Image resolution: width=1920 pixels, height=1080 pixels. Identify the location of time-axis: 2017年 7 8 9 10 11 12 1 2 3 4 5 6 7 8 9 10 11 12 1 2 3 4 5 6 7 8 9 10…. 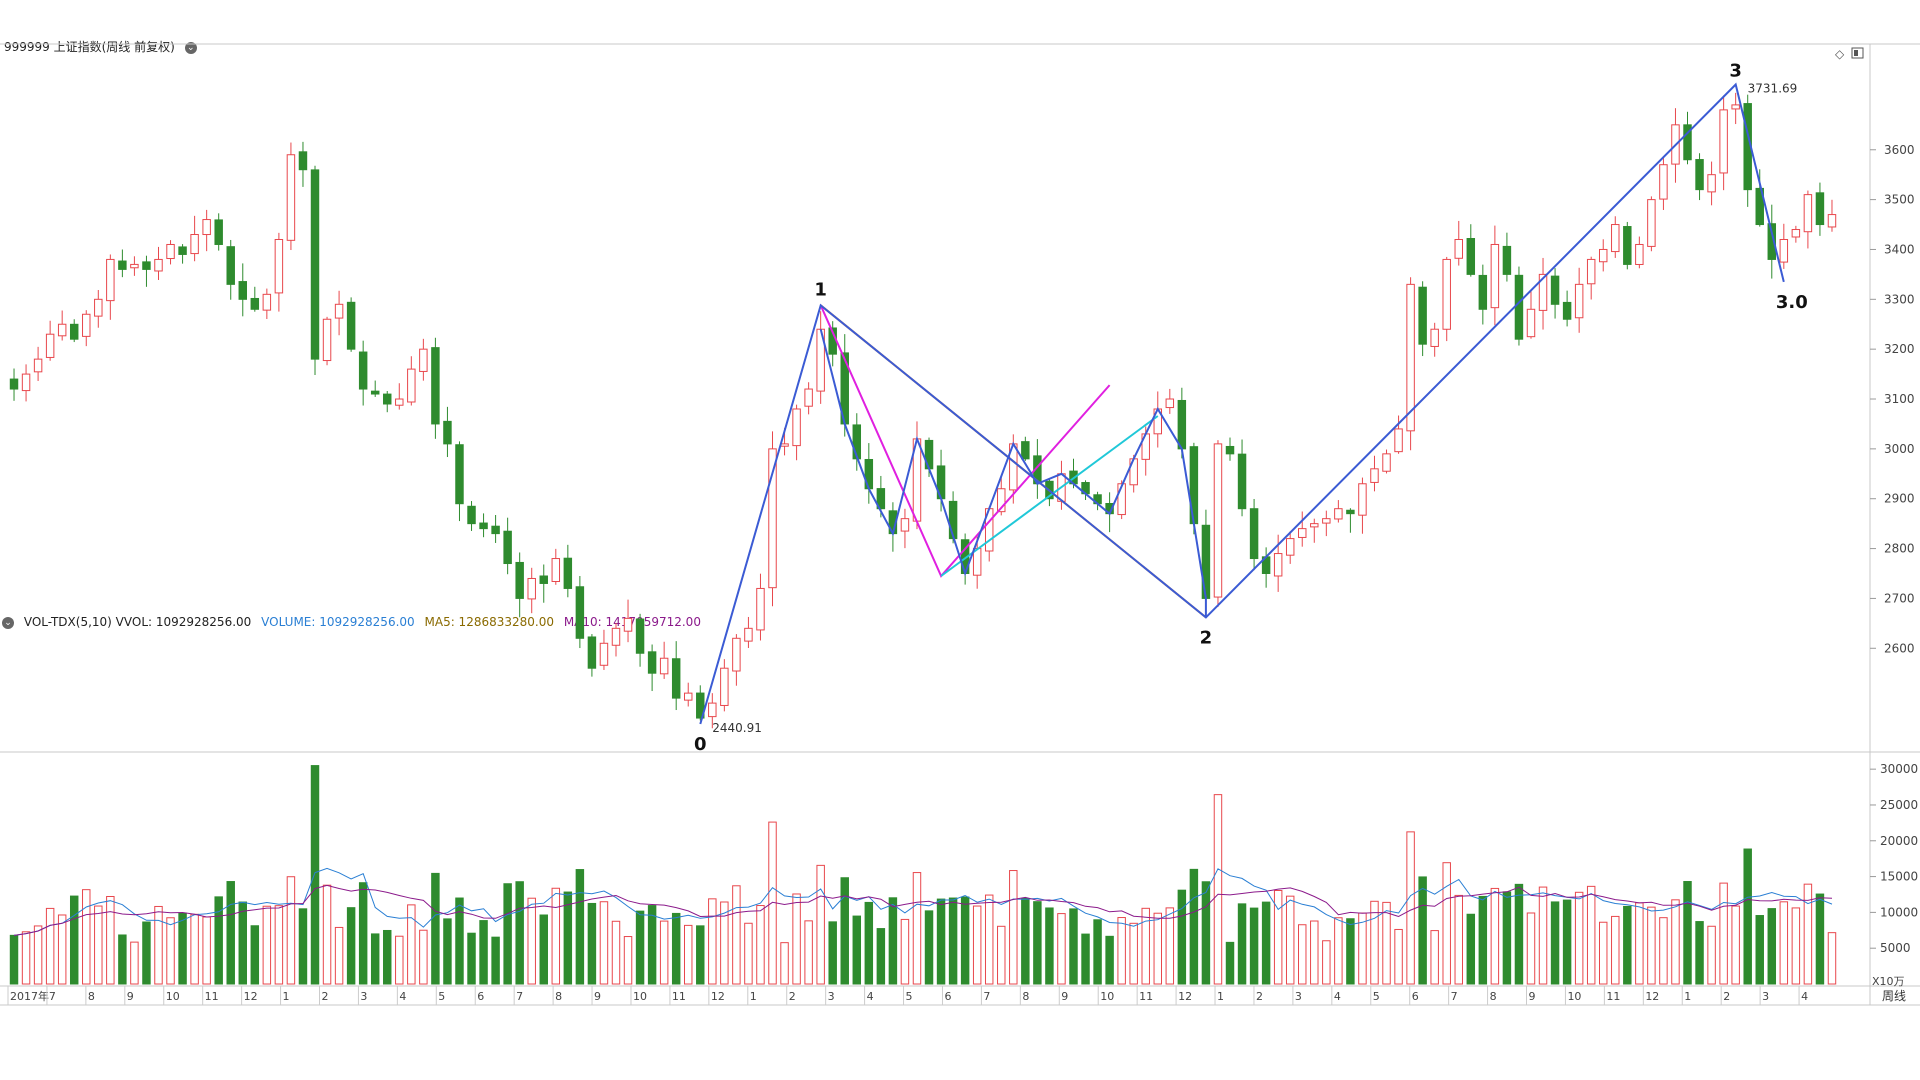
(956, 995).